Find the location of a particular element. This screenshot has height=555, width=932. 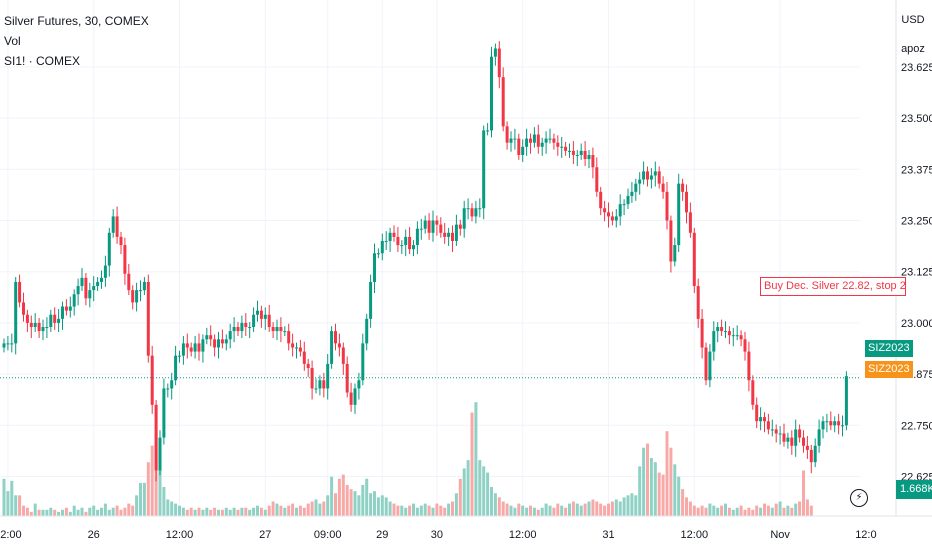

flash-icon: ⚡ is located at coordinates (859, 498).